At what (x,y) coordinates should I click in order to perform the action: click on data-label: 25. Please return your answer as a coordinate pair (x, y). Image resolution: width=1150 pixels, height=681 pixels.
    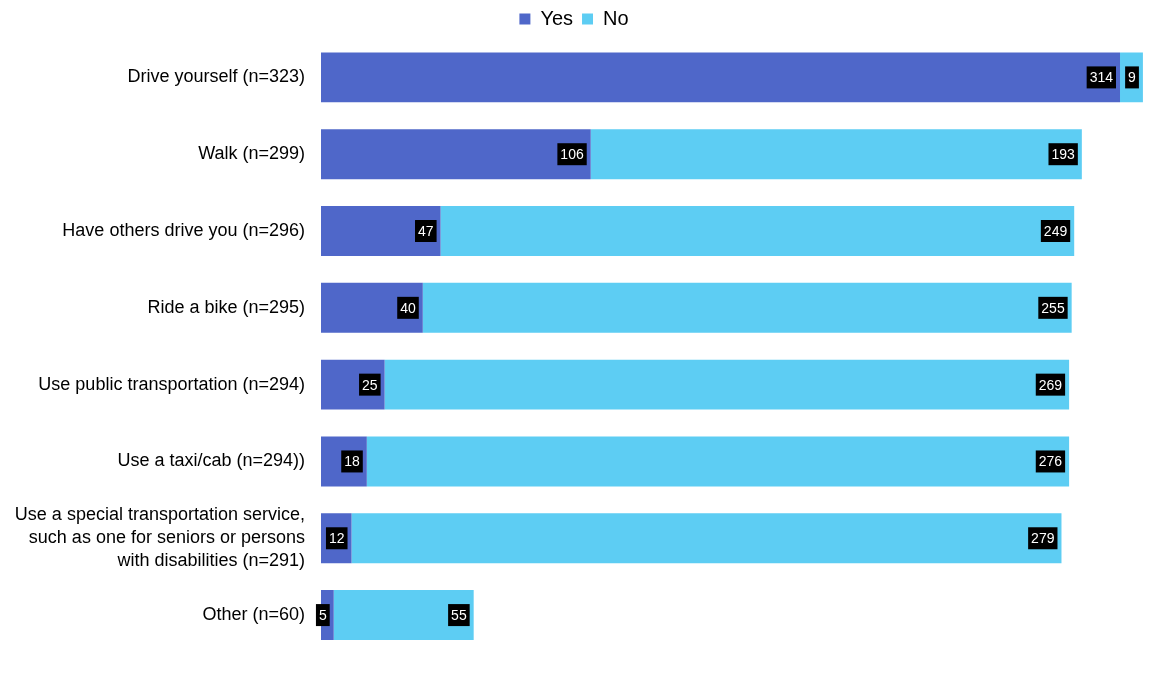
    Looking at the image, I should click on (370, 384).